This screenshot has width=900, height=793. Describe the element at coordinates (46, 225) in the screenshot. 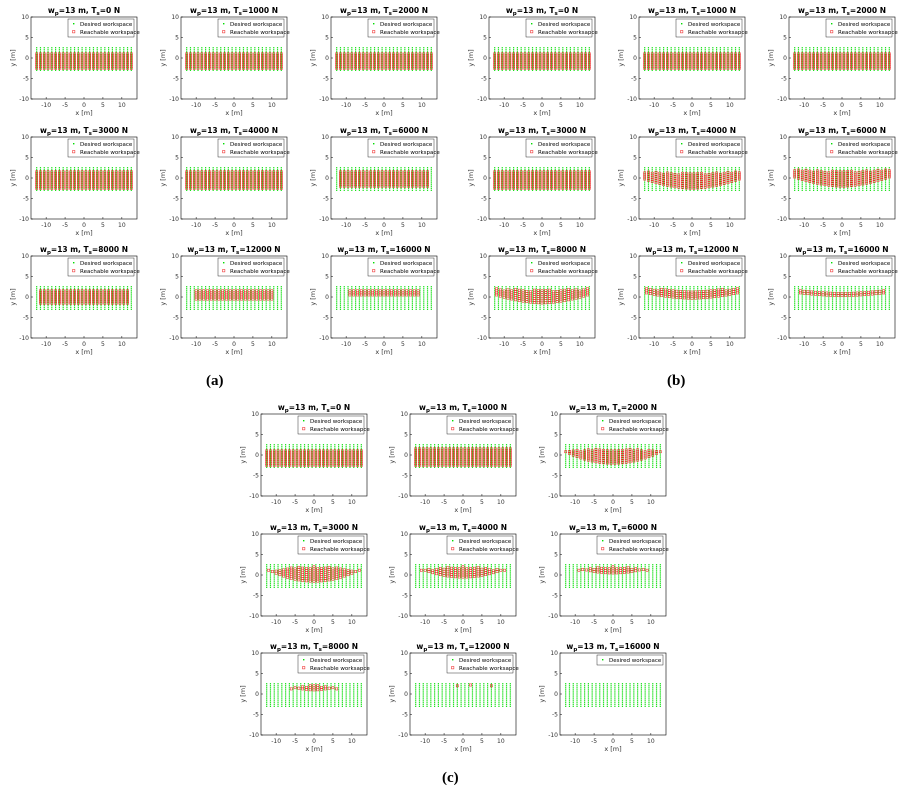

I see `x-tick-label: -10` at that location.